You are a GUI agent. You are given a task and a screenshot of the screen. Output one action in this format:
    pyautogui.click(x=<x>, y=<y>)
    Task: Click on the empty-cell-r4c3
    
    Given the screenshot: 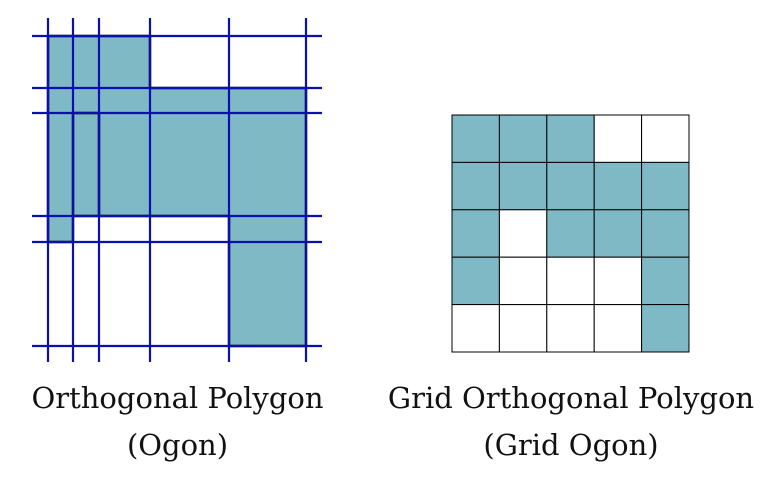 What is the action you would take?
    pyautogui.click(x=570, y=281)
    